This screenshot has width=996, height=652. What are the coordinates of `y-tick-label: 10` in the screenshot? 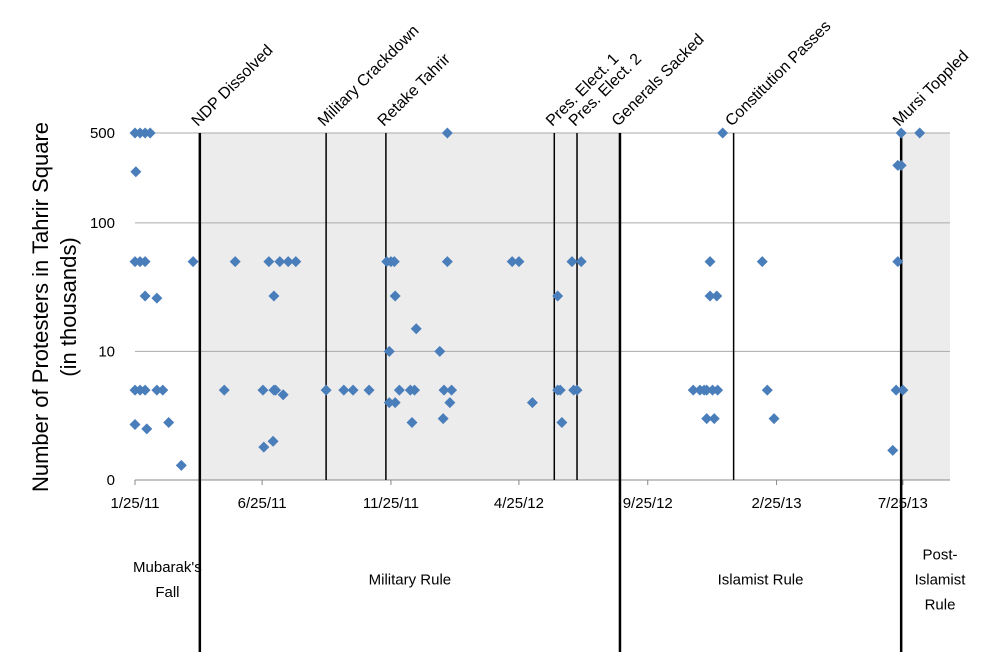 It's located at (106, 351).